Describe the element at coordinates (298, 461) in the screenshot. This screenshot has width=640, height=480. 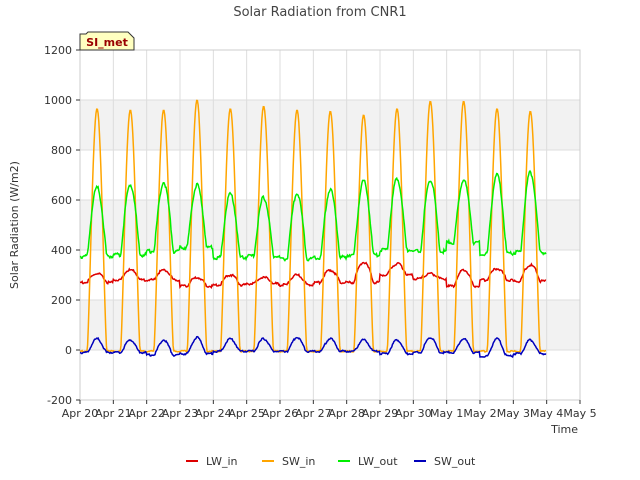
I see `legend-label: SW_in` at that location.